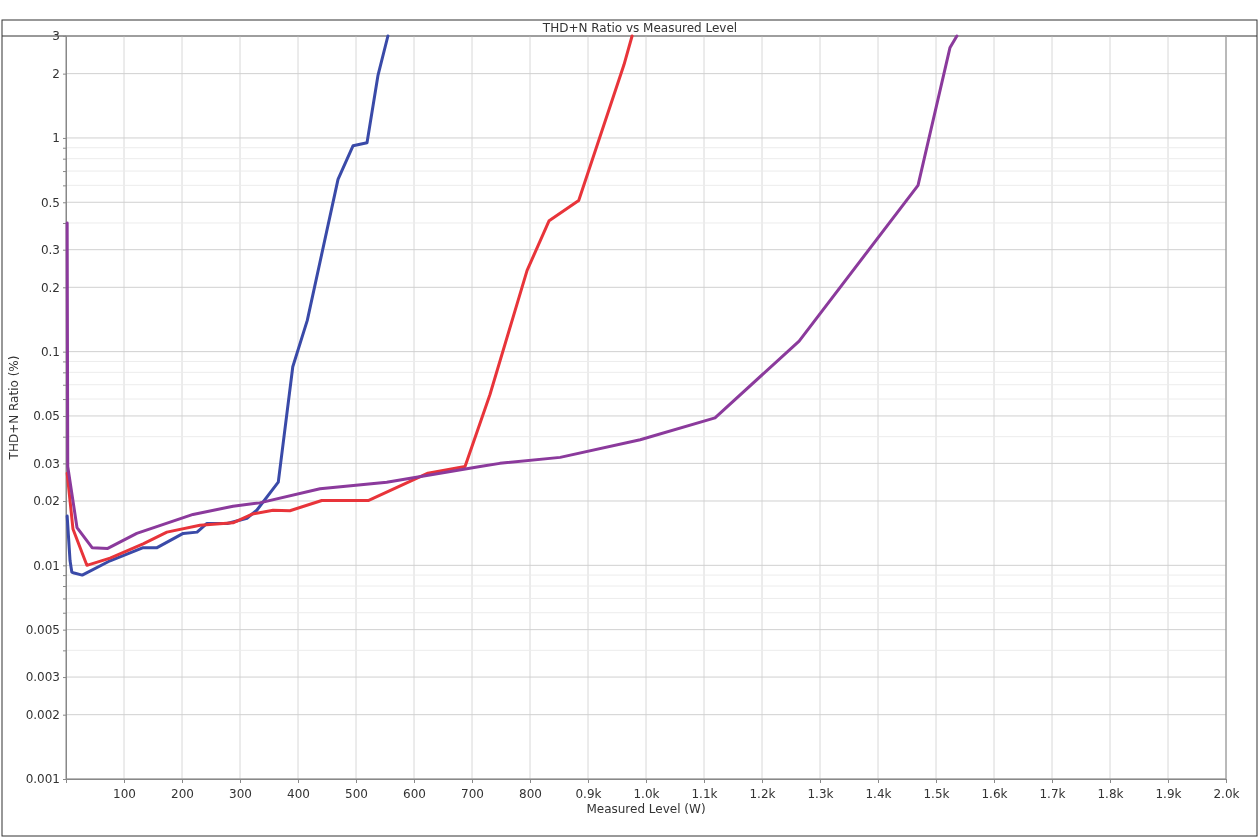  I want to click on y-tick-label: 0.002, so click(42, 715).